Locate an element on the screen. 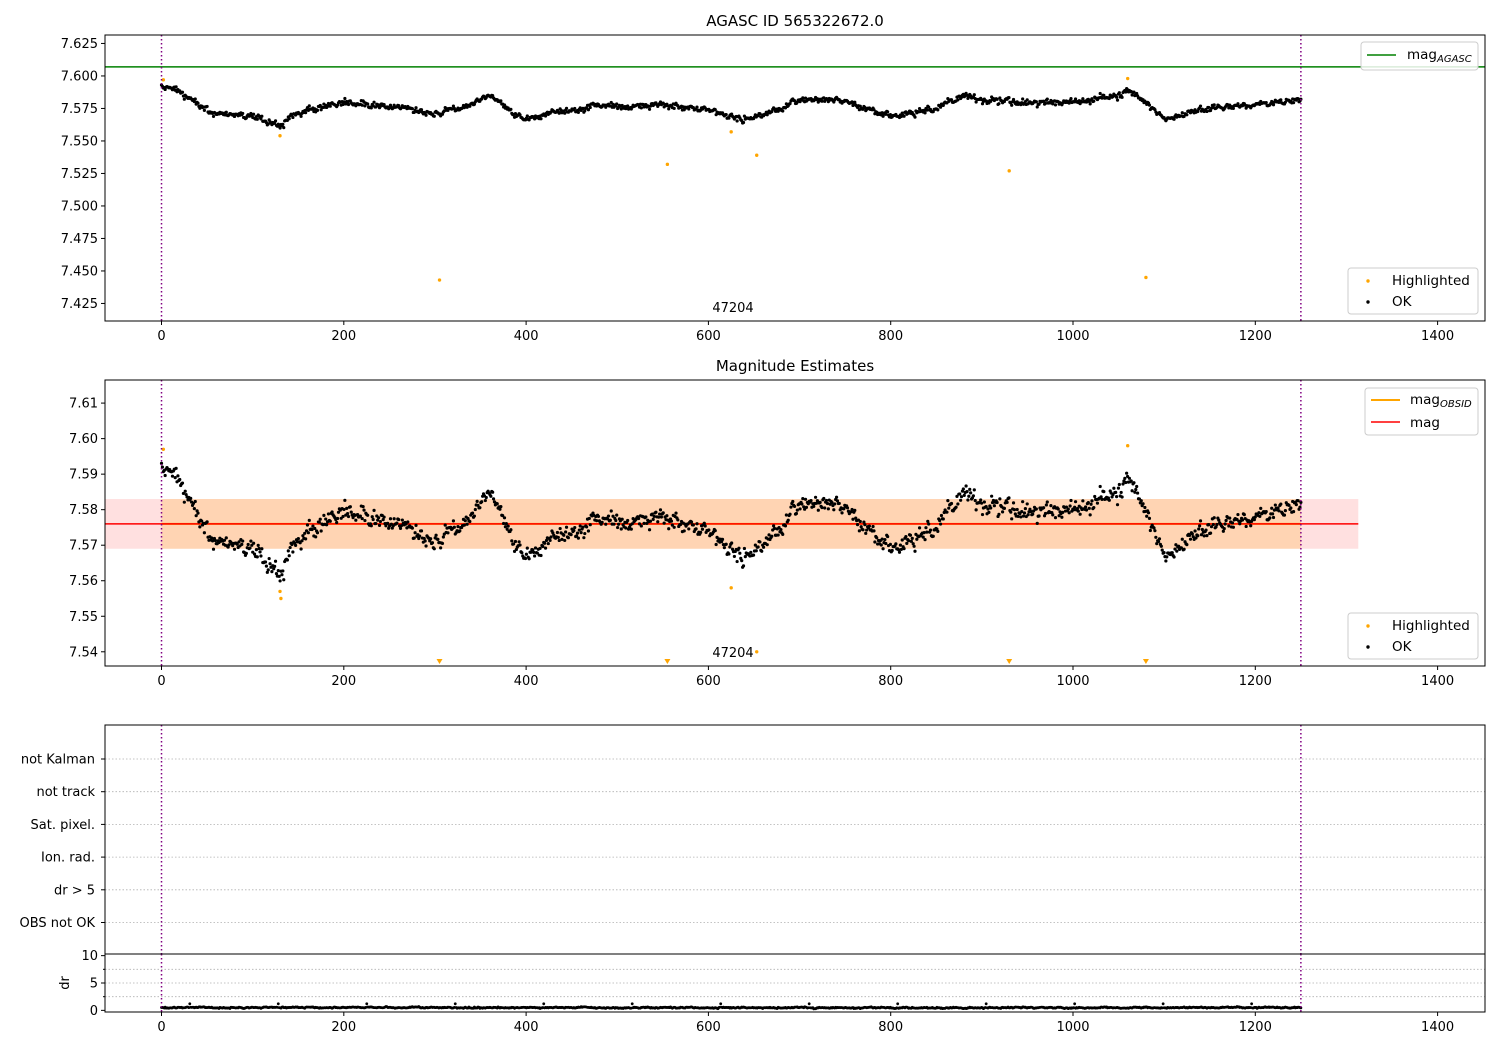 The width and height of the screenshot is (1500, 1050). x-tick-label: 0 is located at coordinates (161, 681).